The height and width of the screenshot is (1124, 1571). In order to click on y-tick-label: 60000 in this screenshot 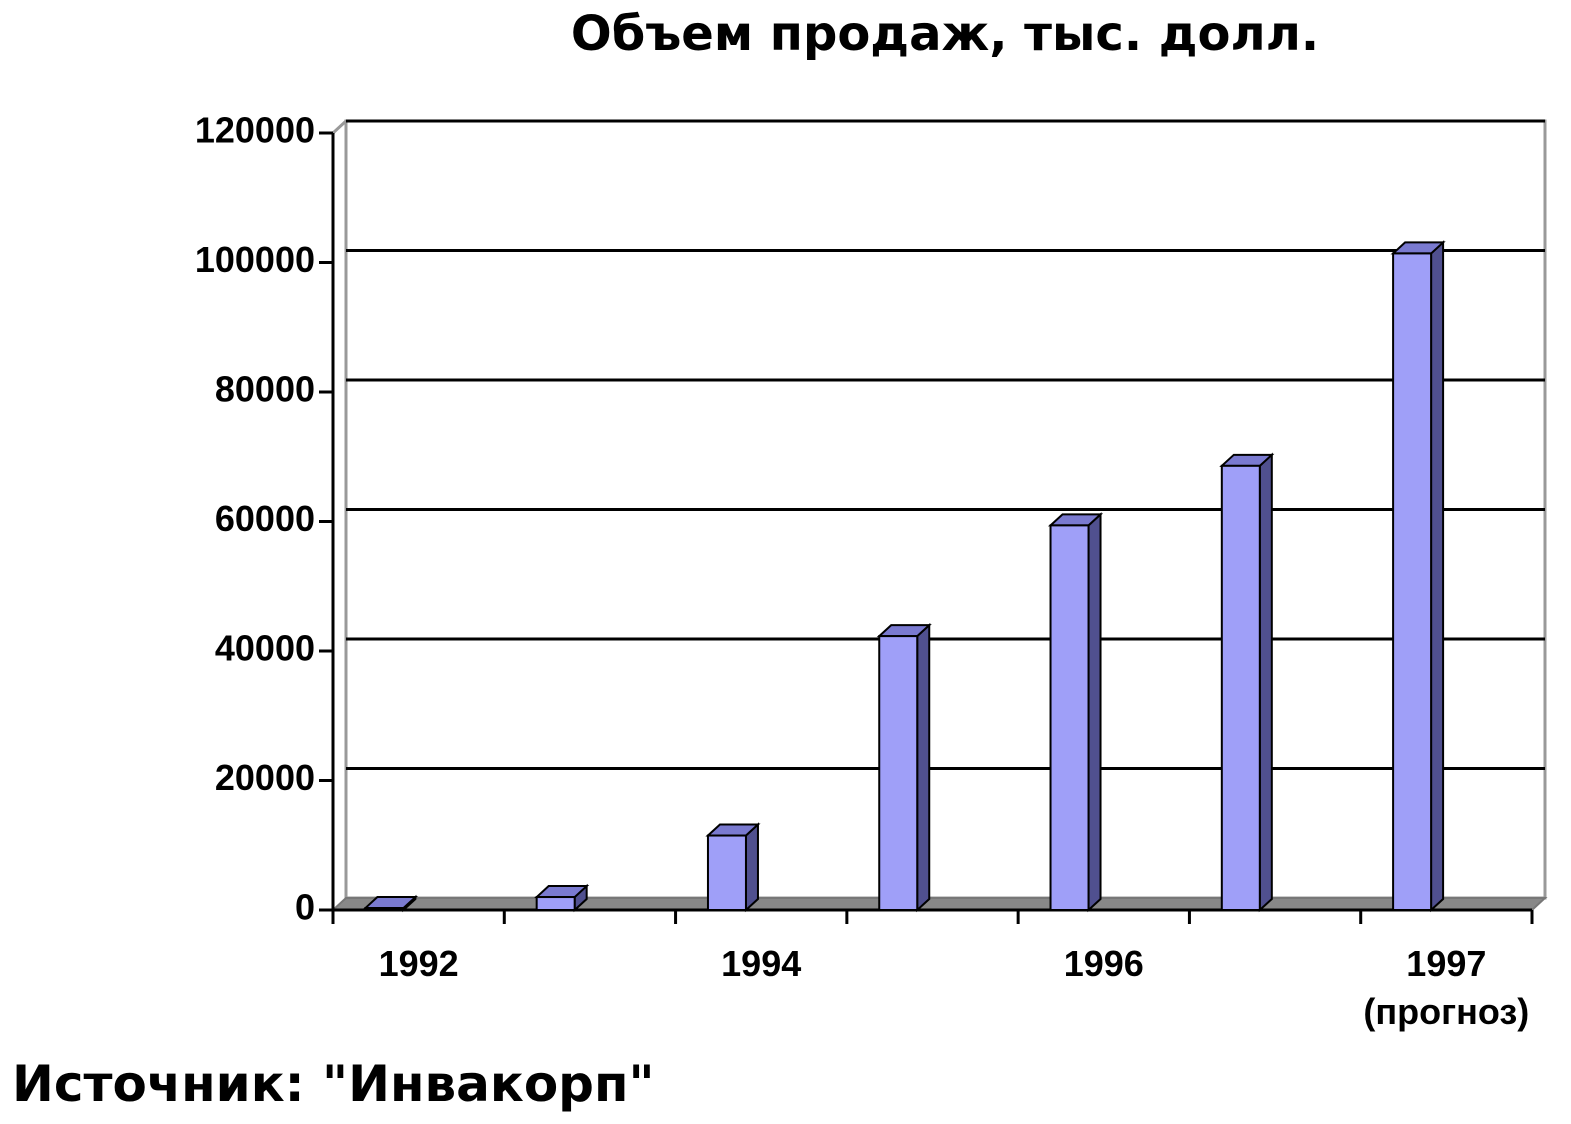, I will do `click(265, 518)`.